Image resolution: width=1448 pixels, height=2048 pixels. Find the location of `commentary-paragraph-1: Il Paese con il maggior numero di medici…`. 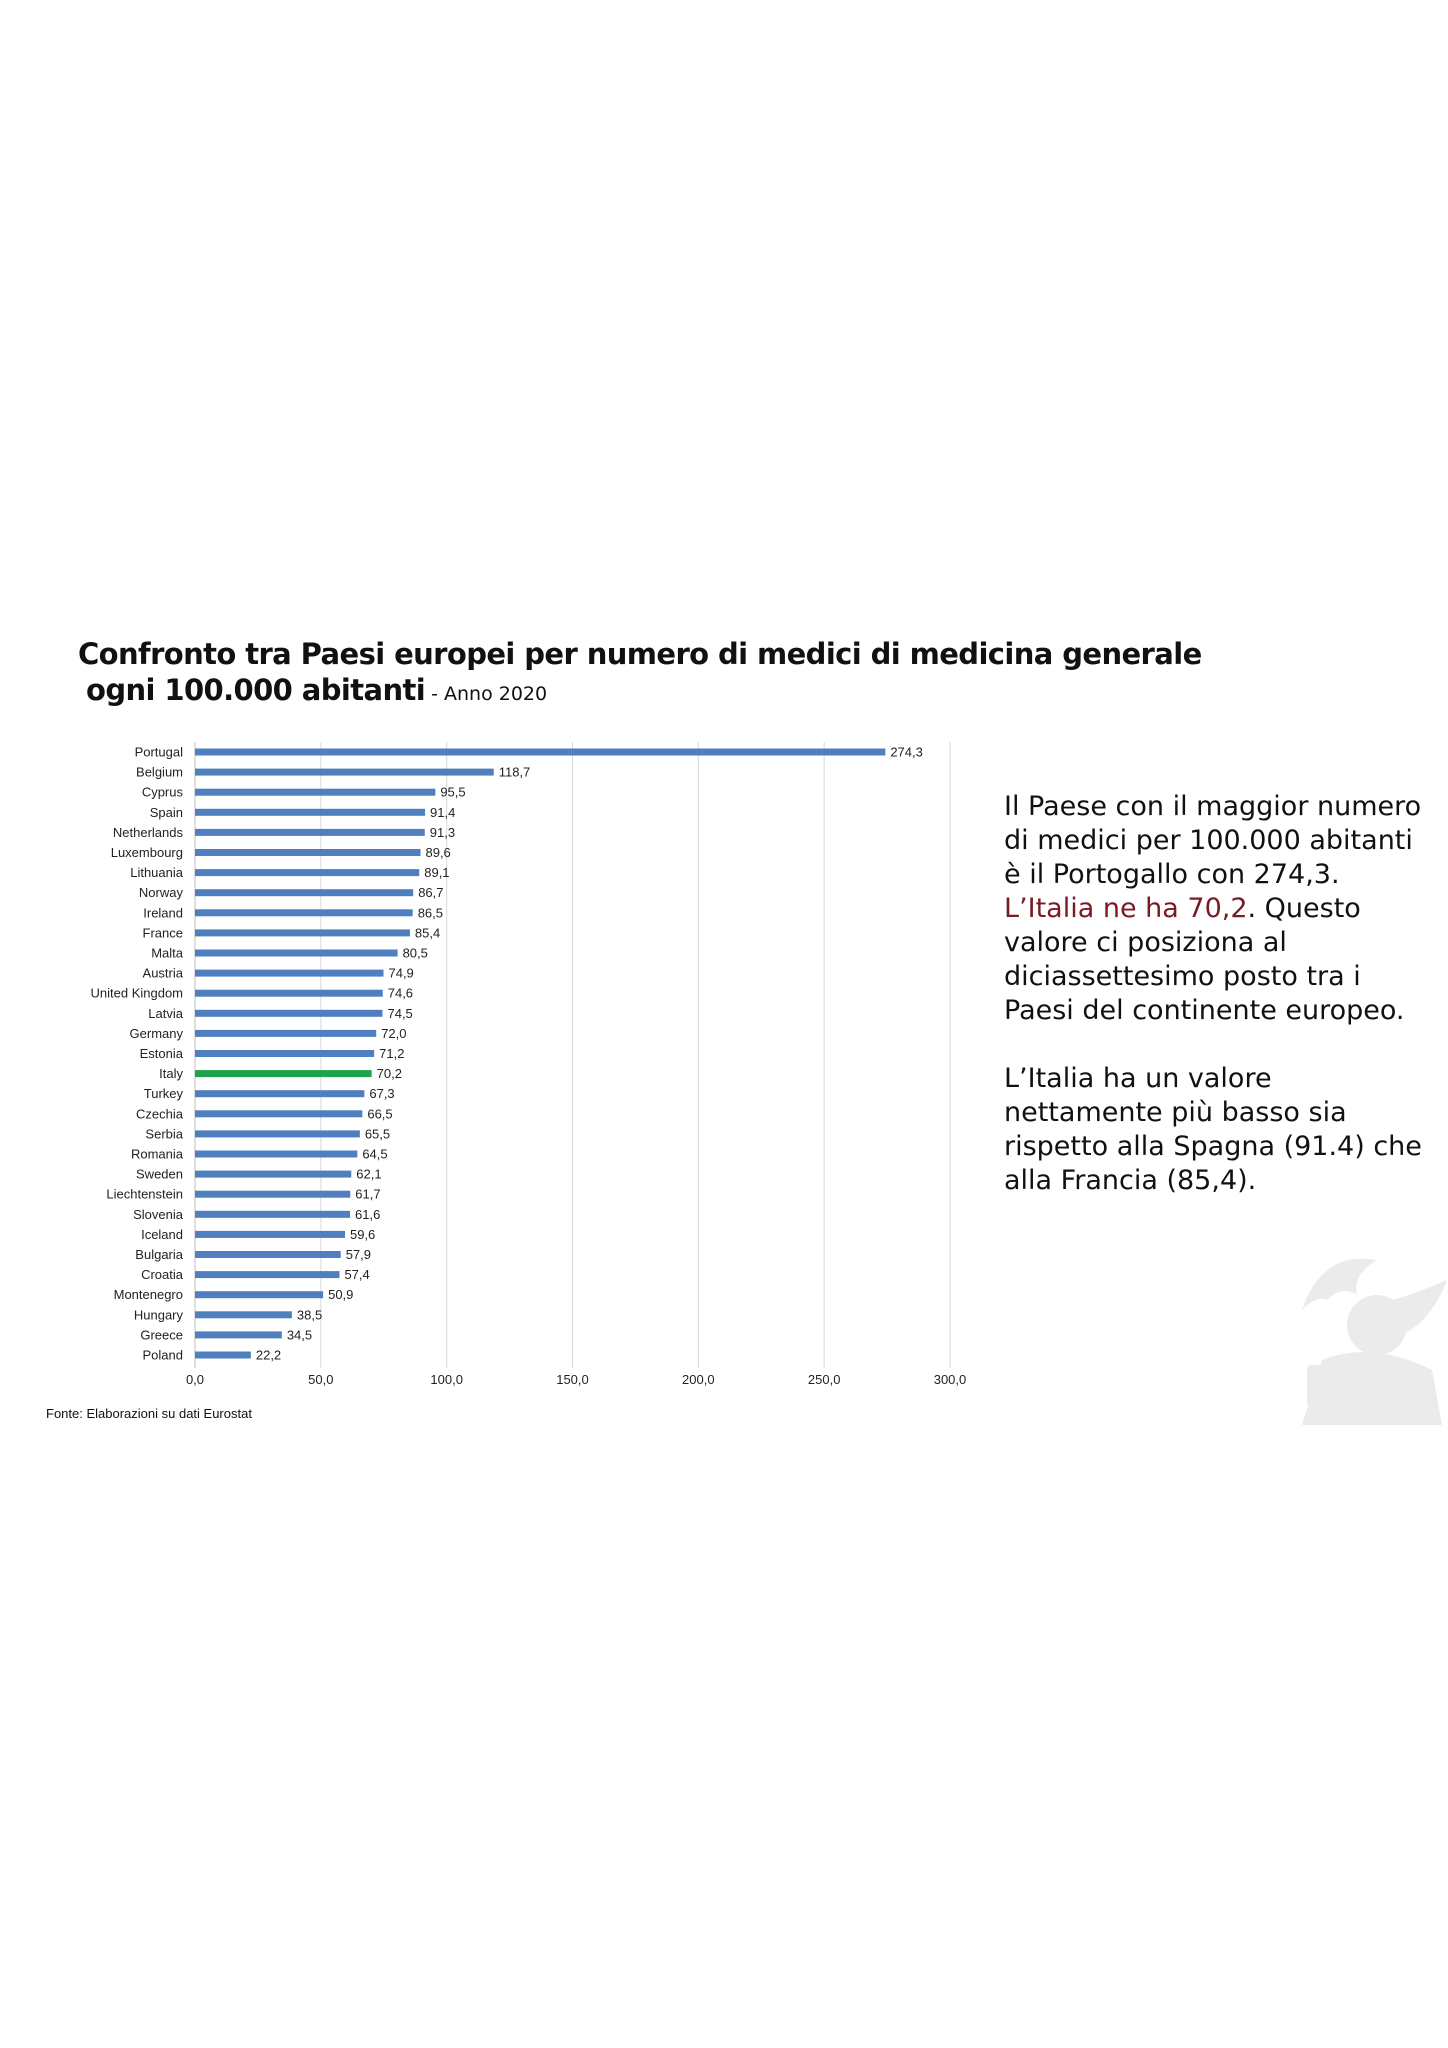

commentary-paragraph-1: Il Paese con il maggior numero di medici… is located at coordinates (1214, 909).